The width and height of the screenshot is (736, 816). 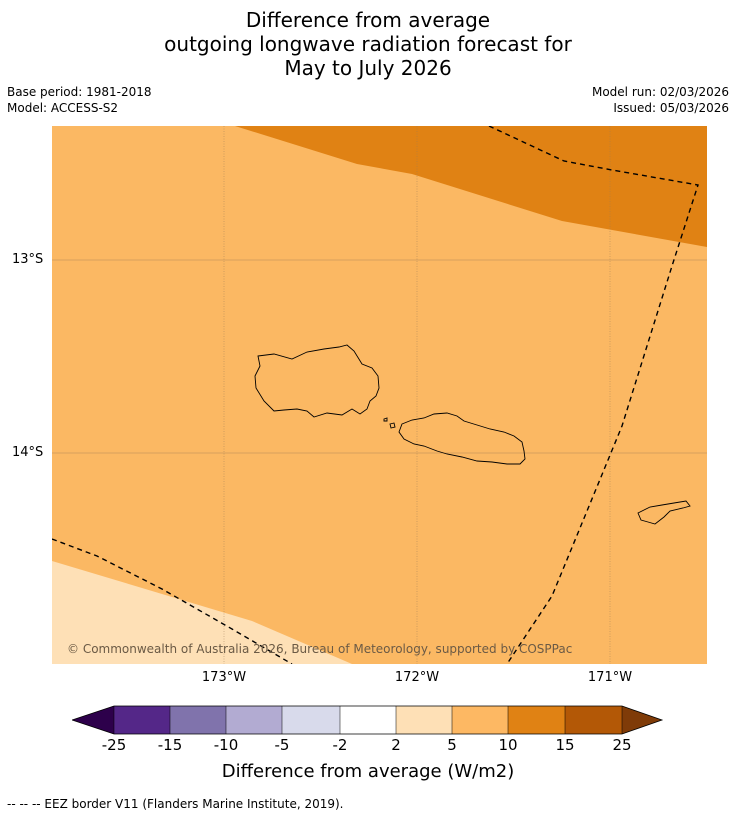 I want to click on lat-label-13s: 13°S, so click(x=28, y=259).